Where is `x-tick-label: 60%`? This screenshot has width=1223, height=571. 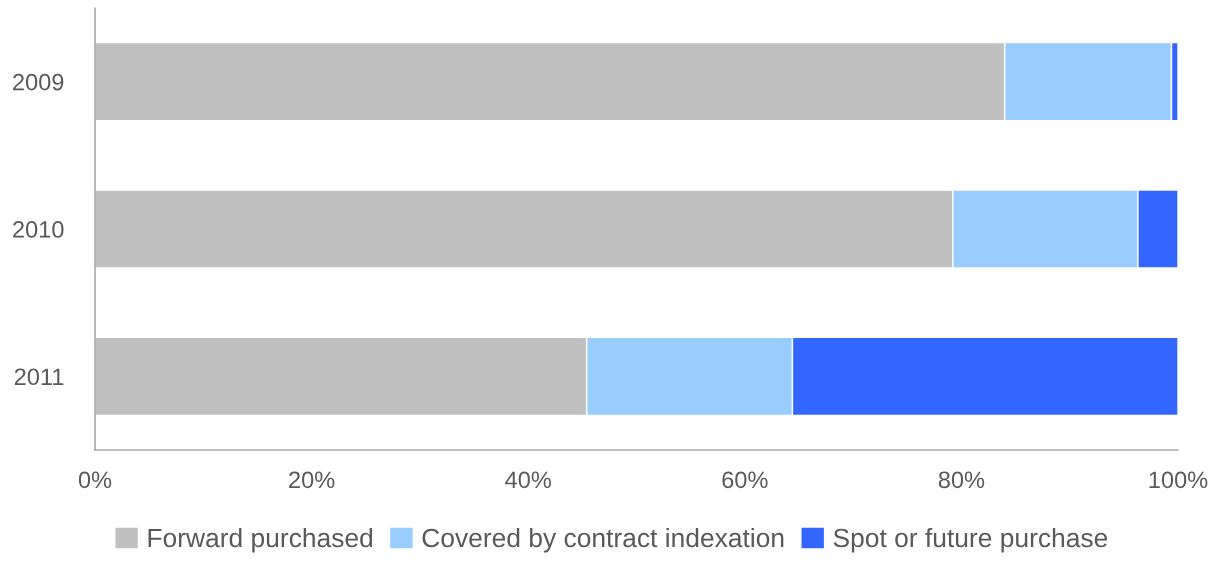
x-tick-label: 60% is located at coordinates (745, 480).